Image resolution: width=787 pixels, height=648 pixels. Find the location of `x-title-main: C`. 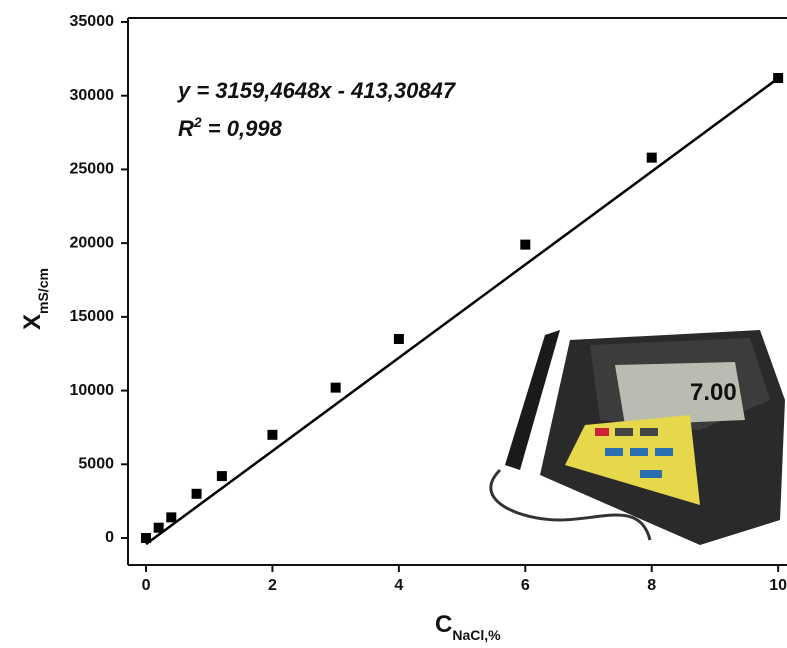

x-title-main: C is located at coordinates (443, 624).